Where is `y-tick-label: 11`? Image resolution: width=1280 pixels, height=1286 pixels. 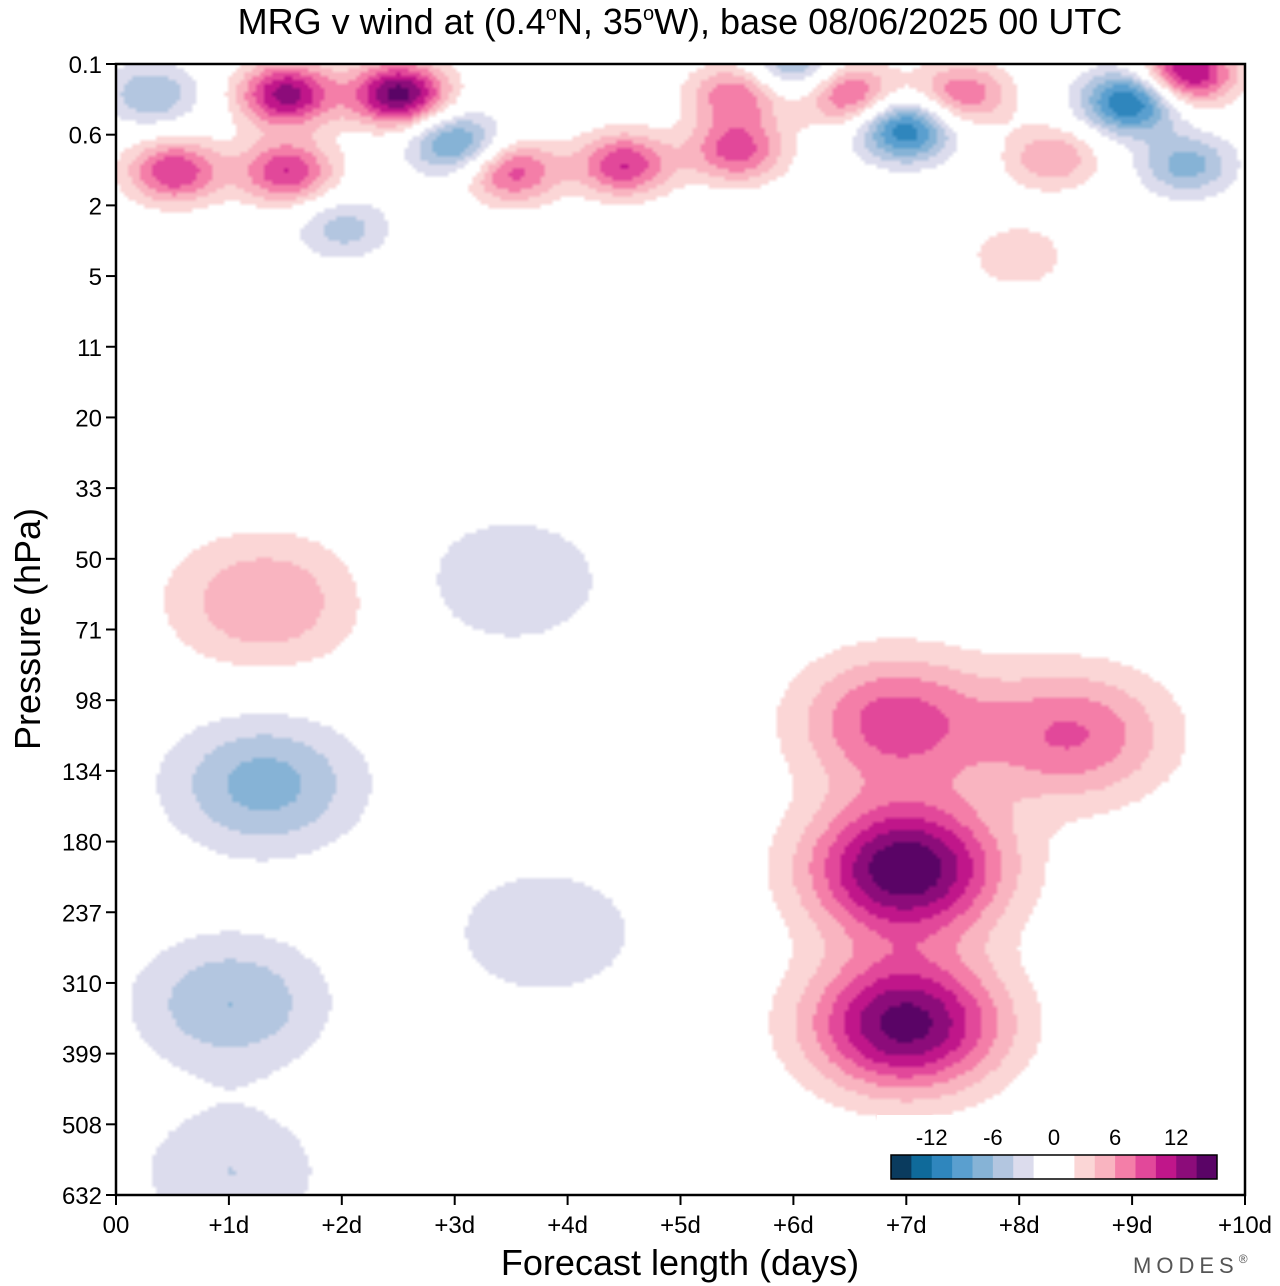 y-tick-label: 11 is located at coordinates (89, 348).